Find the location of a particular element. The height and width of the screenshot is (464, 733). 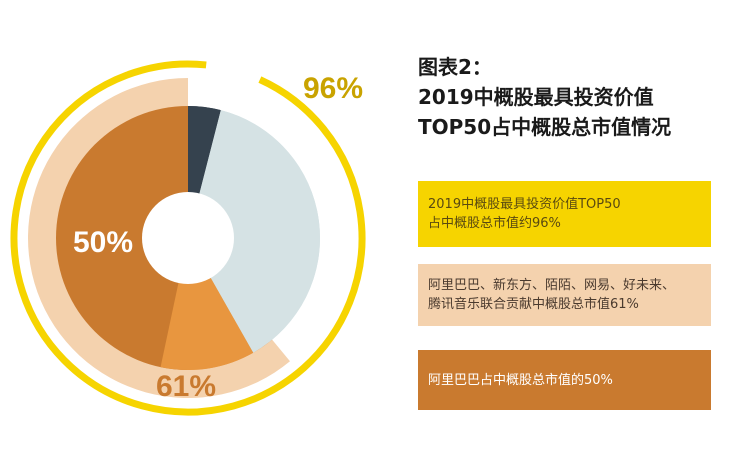

slice-label-50: 50% is located at coordinates (103, 242).